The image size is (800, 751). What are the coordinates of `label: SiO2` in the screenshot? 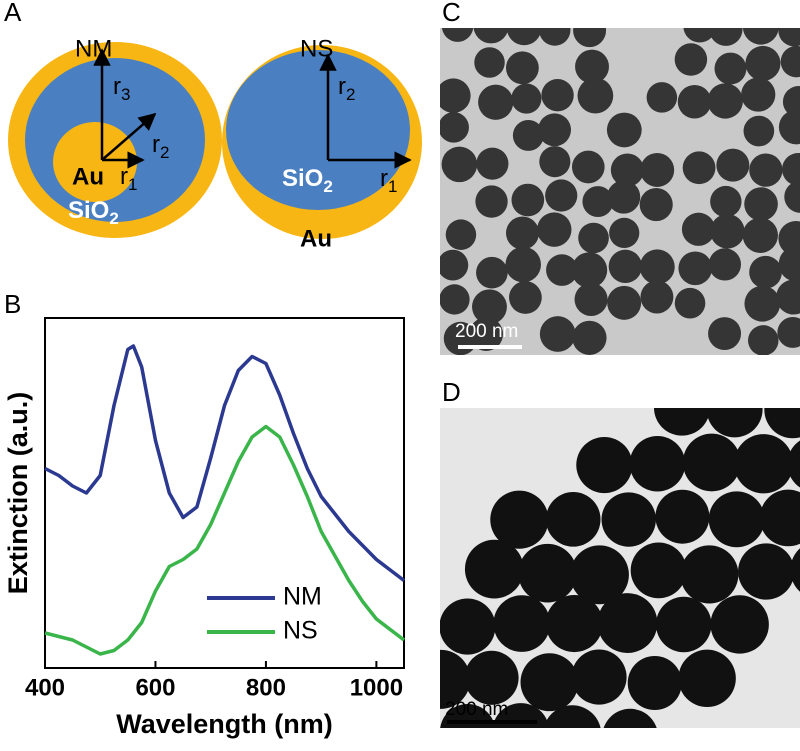 It's located at (93, 212).